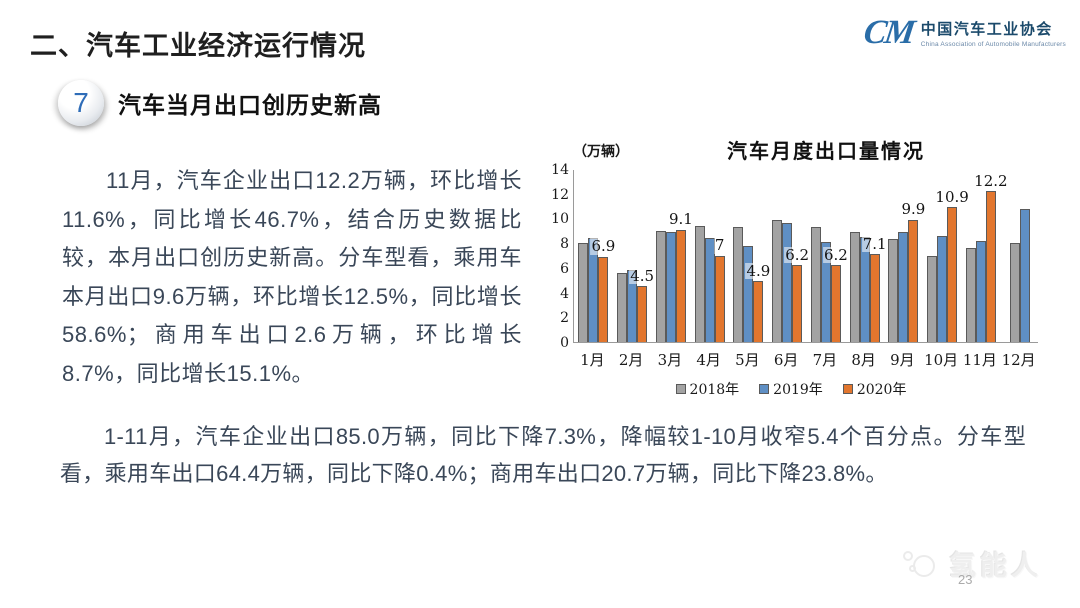 The image size is (1080, 608). I want to click on bar-2018年-2月, so click(622, 307).